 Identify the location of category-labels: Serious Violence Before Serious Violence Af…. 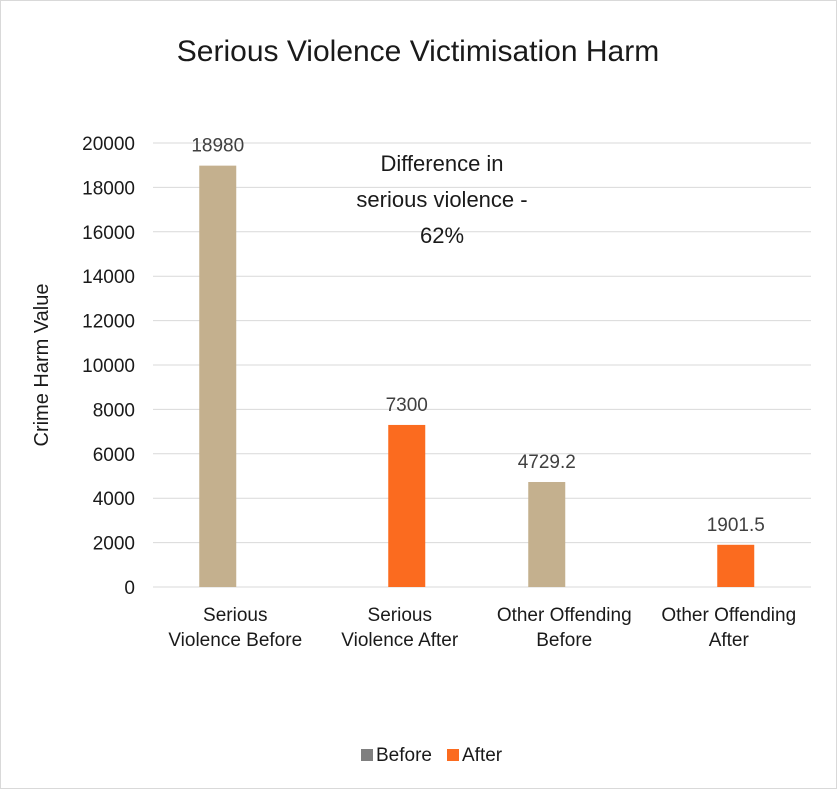
(482, 628).